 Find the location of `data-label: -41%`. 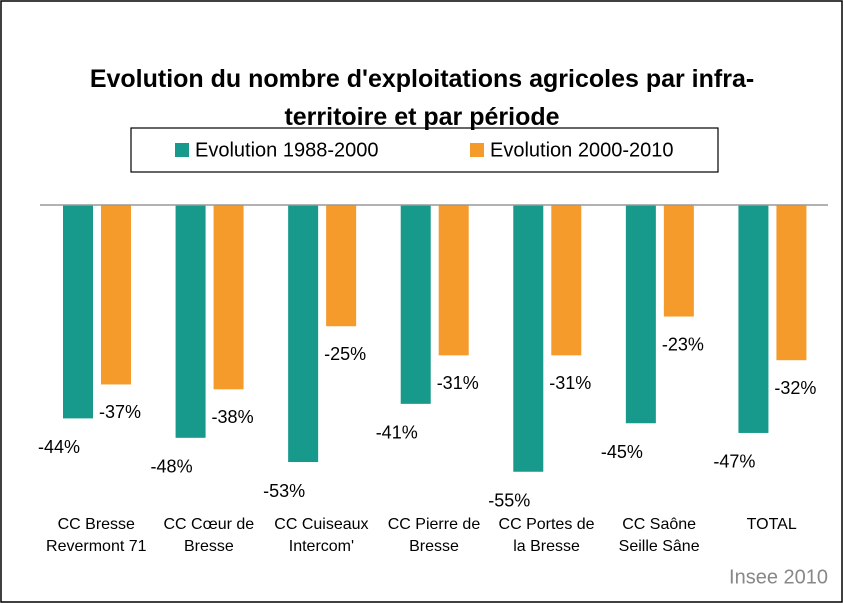

data-label: -41% is located at coordinates (397, 433).